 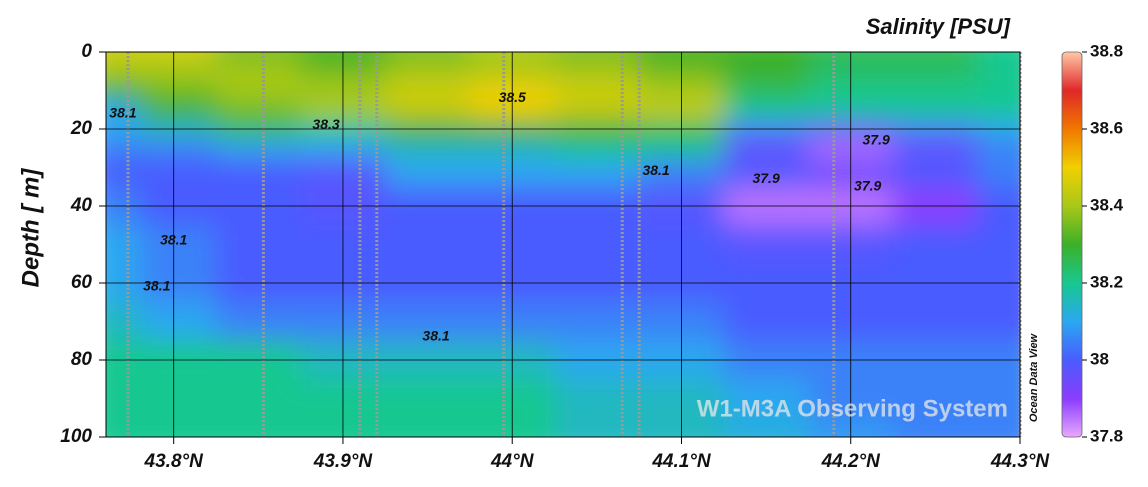 What do you see at coordinates (86, 51) in the screenshot?
I see `y-tick-label: 0` at bounding box center [86, 51].